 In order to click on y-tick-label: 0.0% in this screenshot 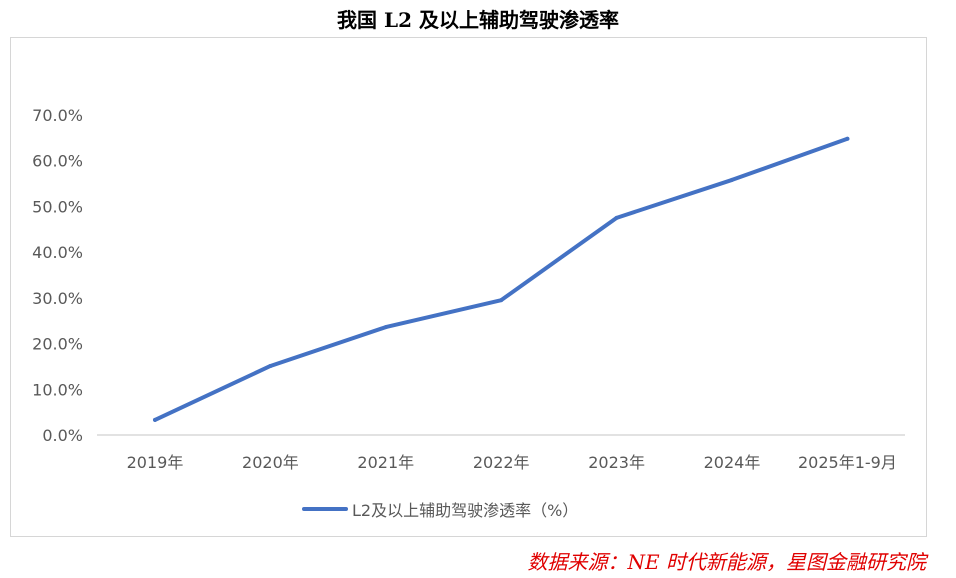, I will do `click(62, 435)`.